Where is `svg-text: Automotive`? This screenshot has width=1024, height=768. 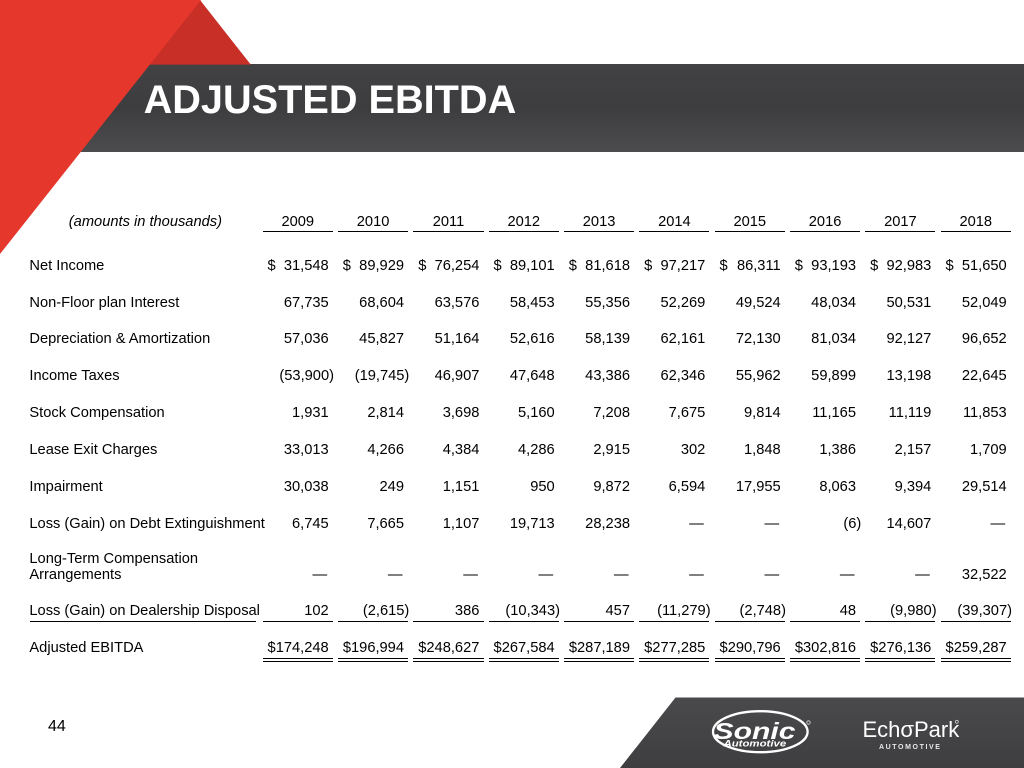
svg-text: Automotive is located at coordinates (754, 744).